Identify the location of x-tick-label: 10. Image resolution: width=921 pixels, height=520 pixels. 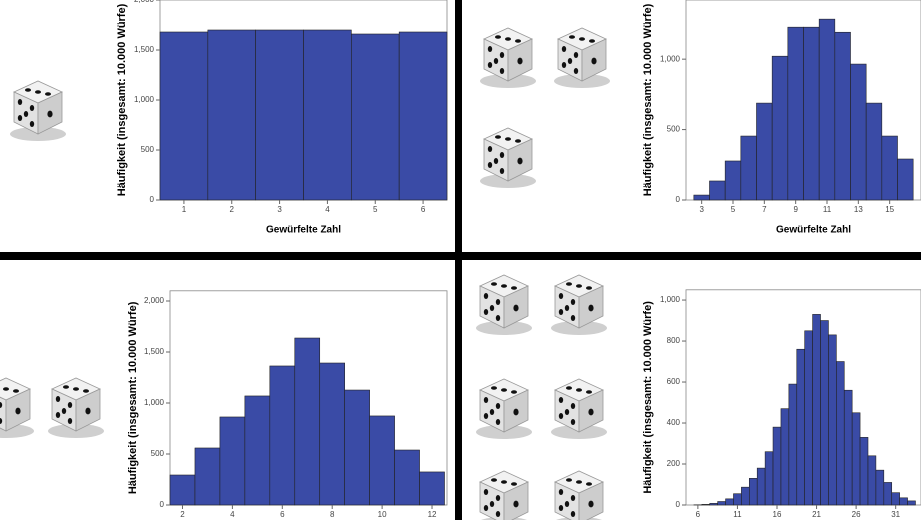
(382, 514).